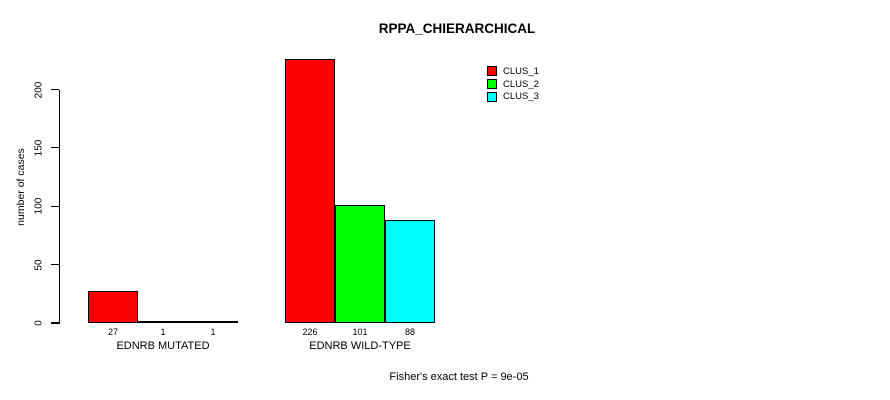  I want to click on x-category-label: EDNRB MUTATED, so click(163, 346).